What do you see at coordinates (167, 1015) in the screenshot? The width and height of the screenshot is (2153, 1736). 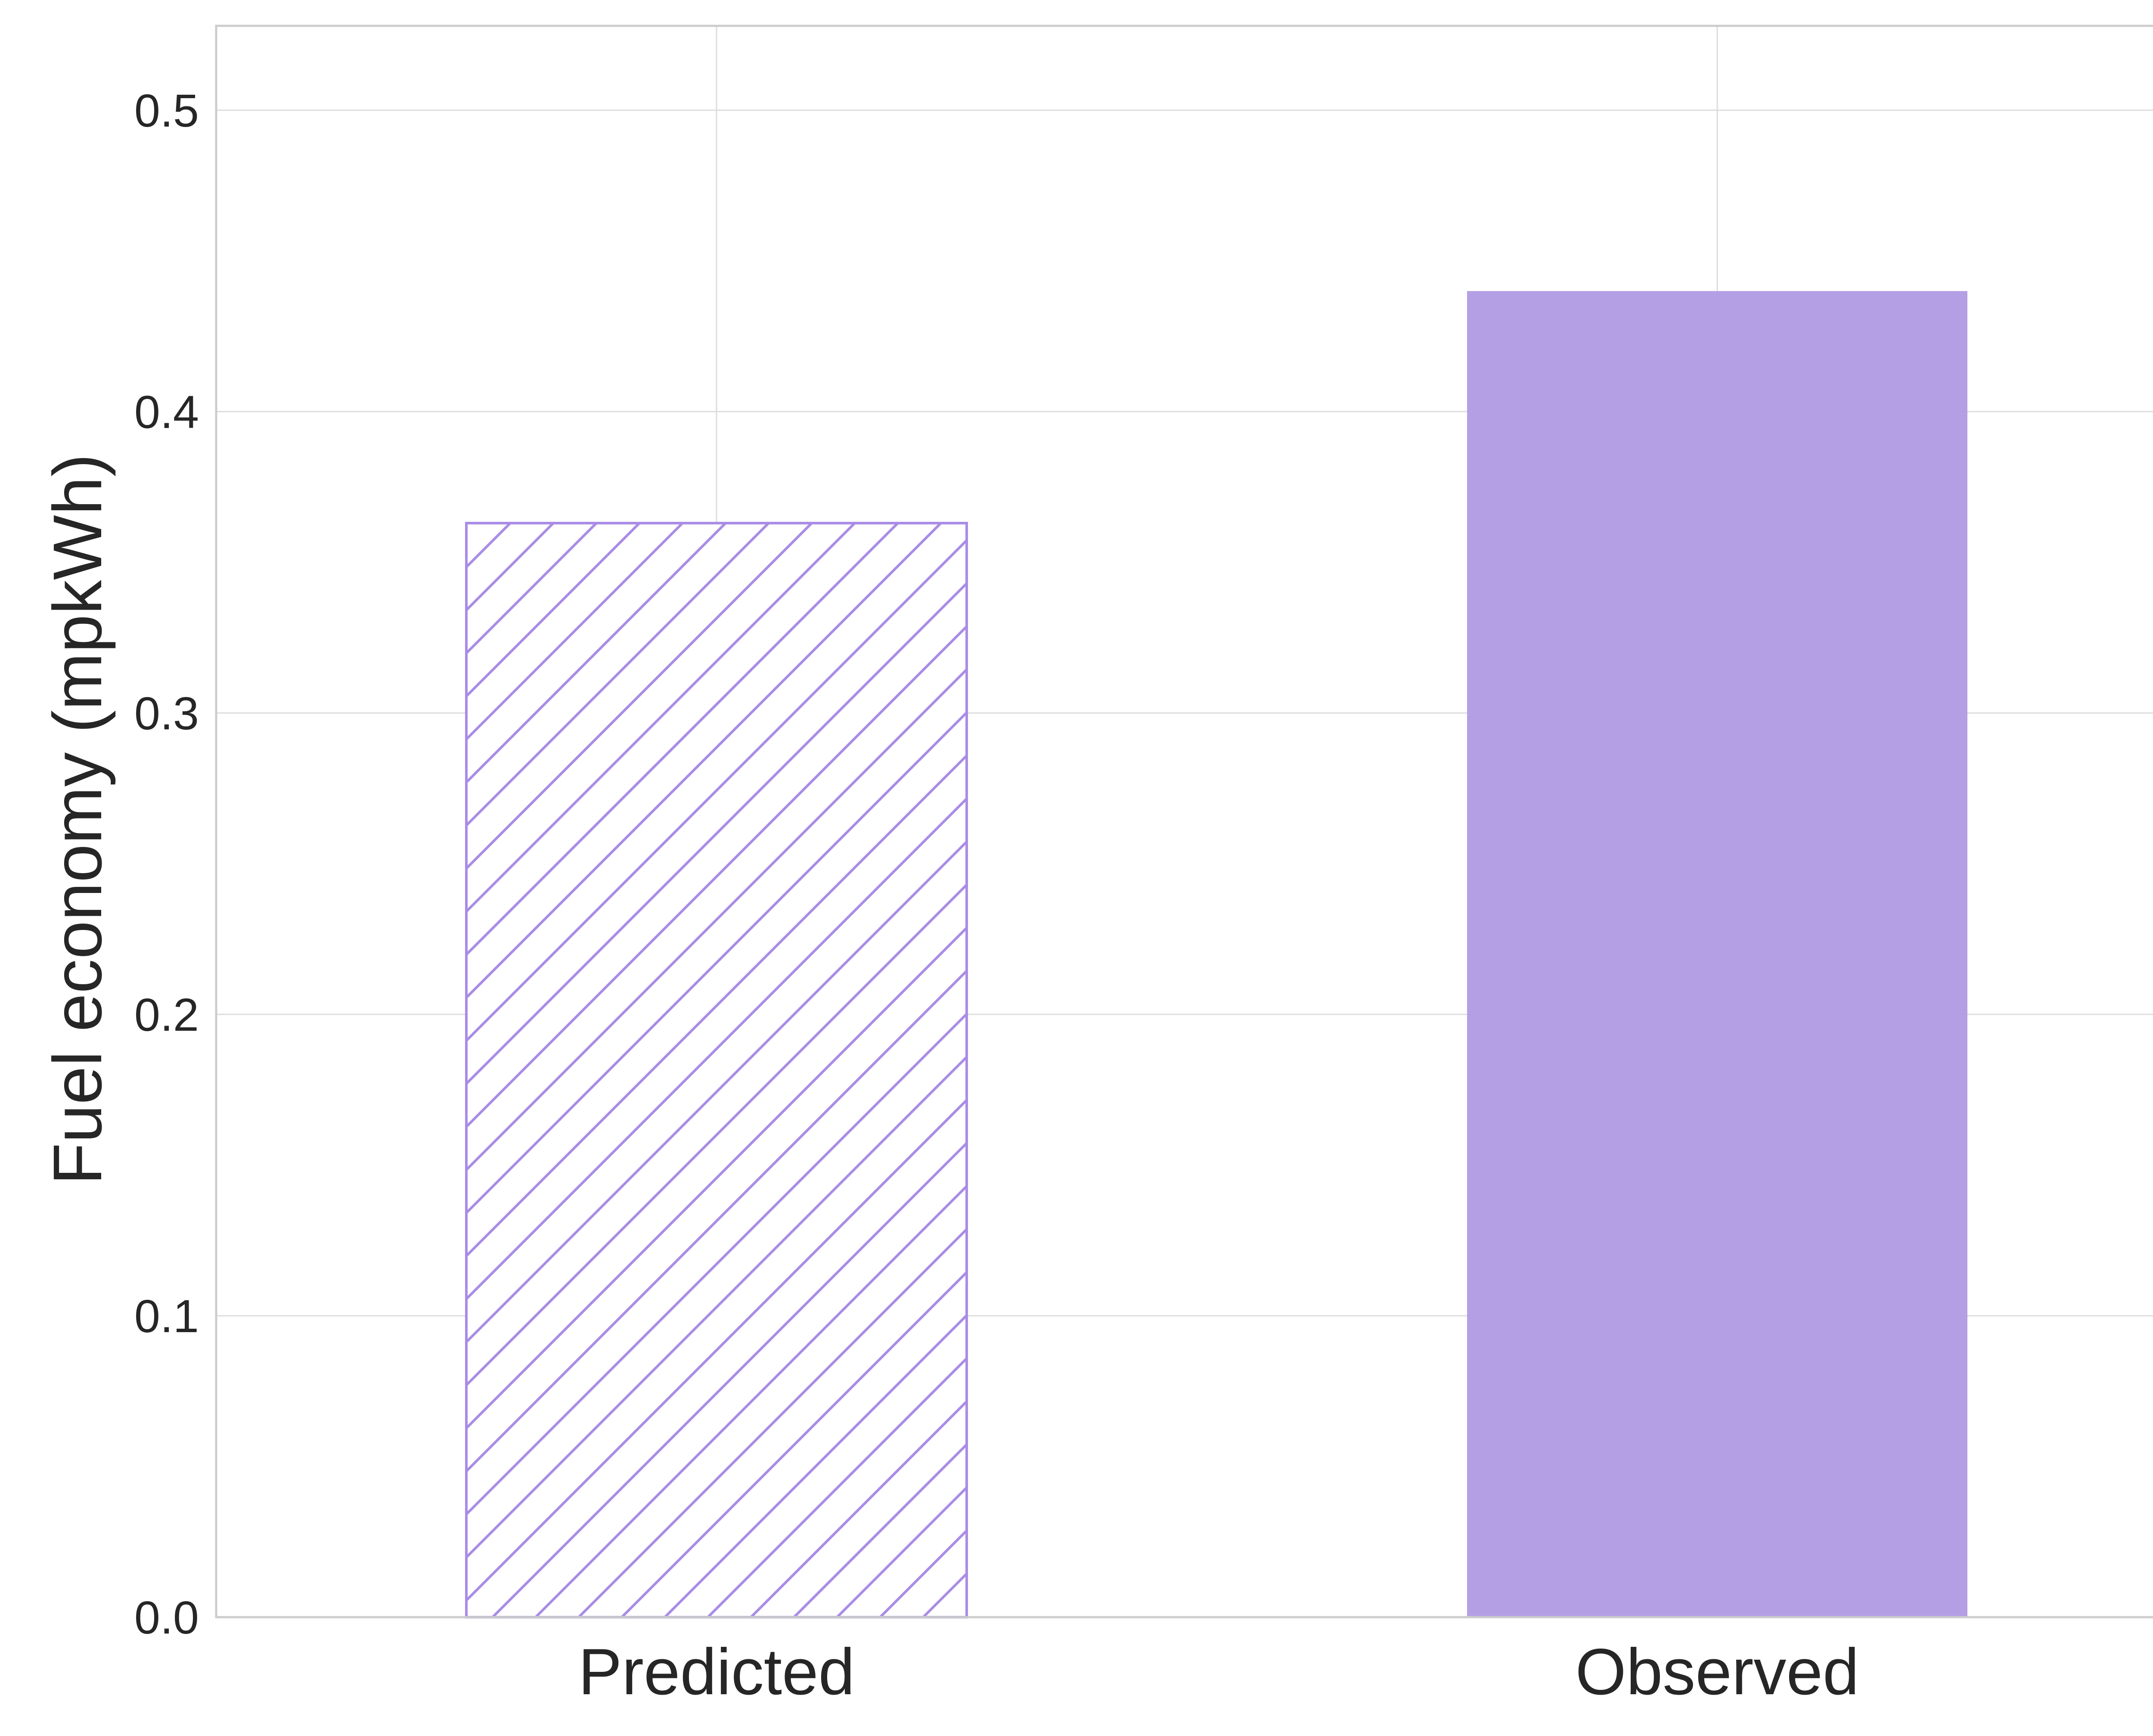 I see `y-tick-label: 0.2` at bounding box center [167, 1015].